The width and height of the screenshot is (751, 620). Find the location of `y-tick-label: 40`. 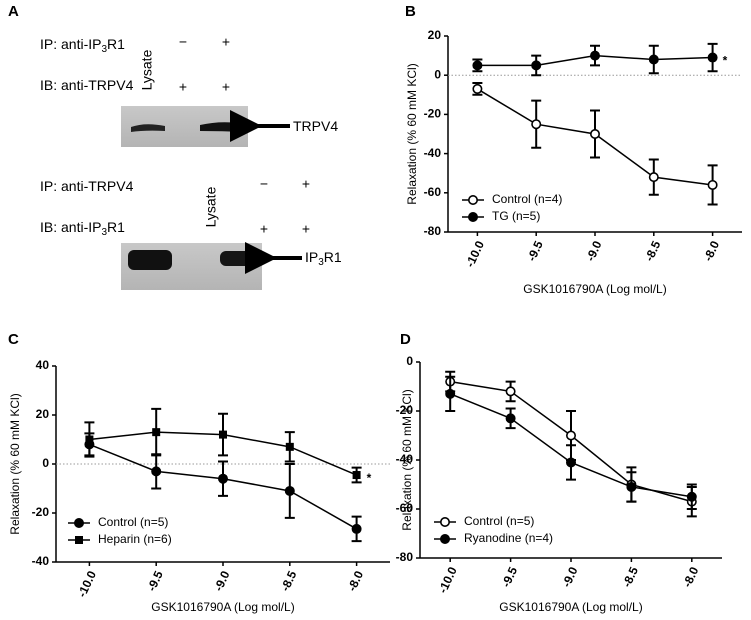

y-tick-label: 40 is located at coordinates (43, 365).